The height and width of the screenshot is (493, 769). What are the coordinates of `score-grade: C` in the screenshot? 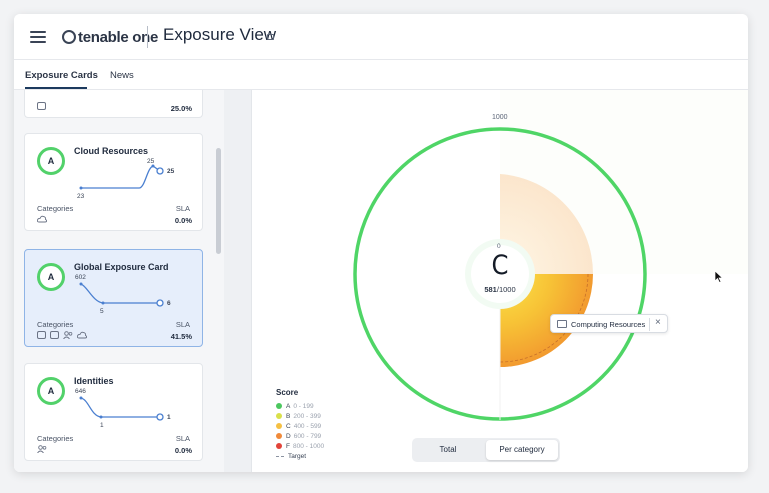 It's located at (500, 265).